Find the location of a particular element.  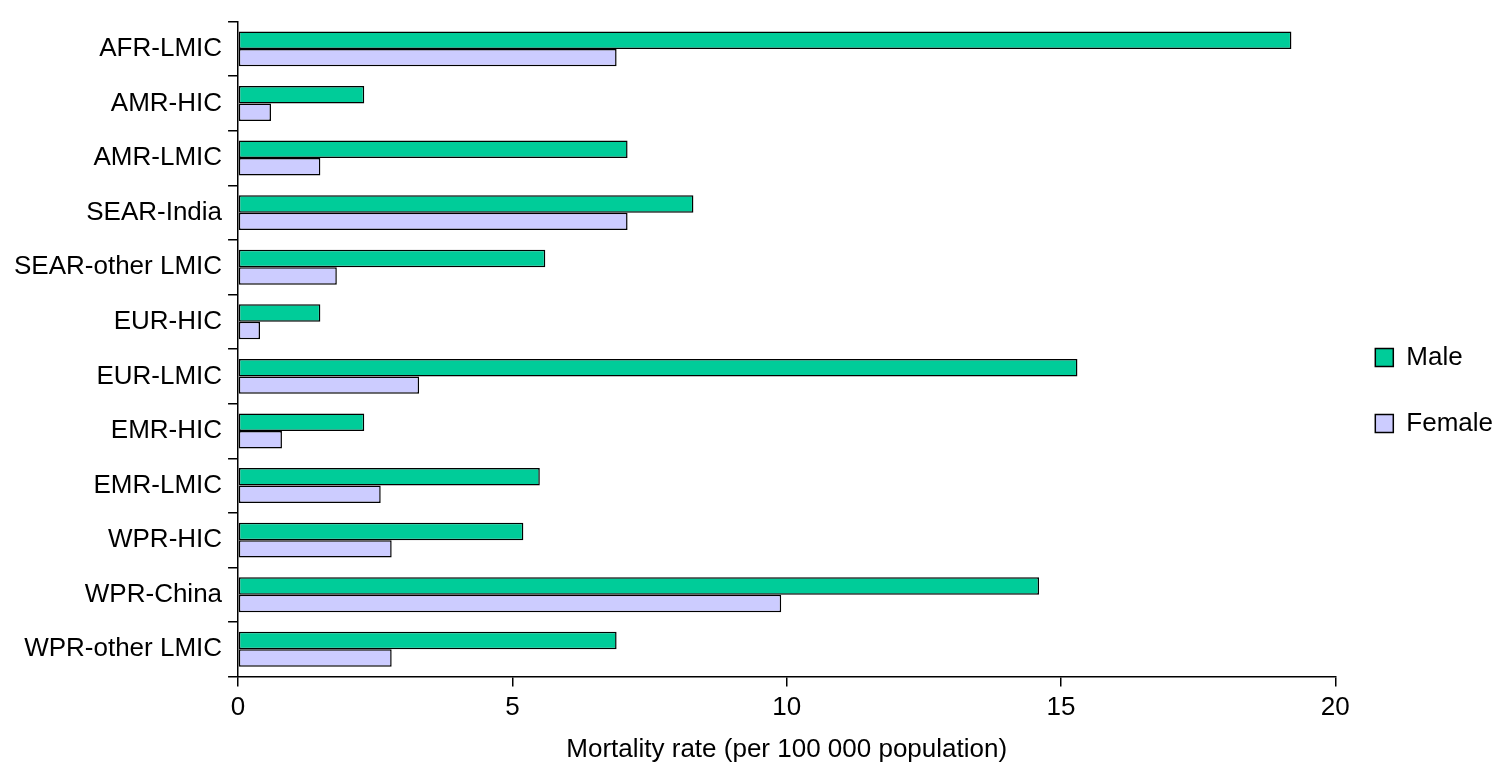

y-tick-label: EUR-HIC is located at coordinates (168, 319).